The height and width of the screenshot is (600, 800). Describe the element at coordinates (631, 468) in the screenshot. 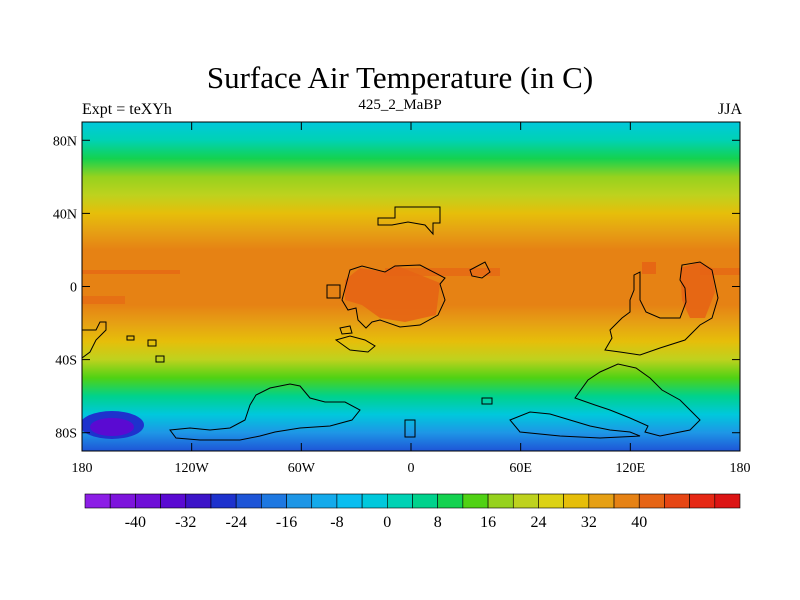

I see `lon-tick-label: 120E` at that location.